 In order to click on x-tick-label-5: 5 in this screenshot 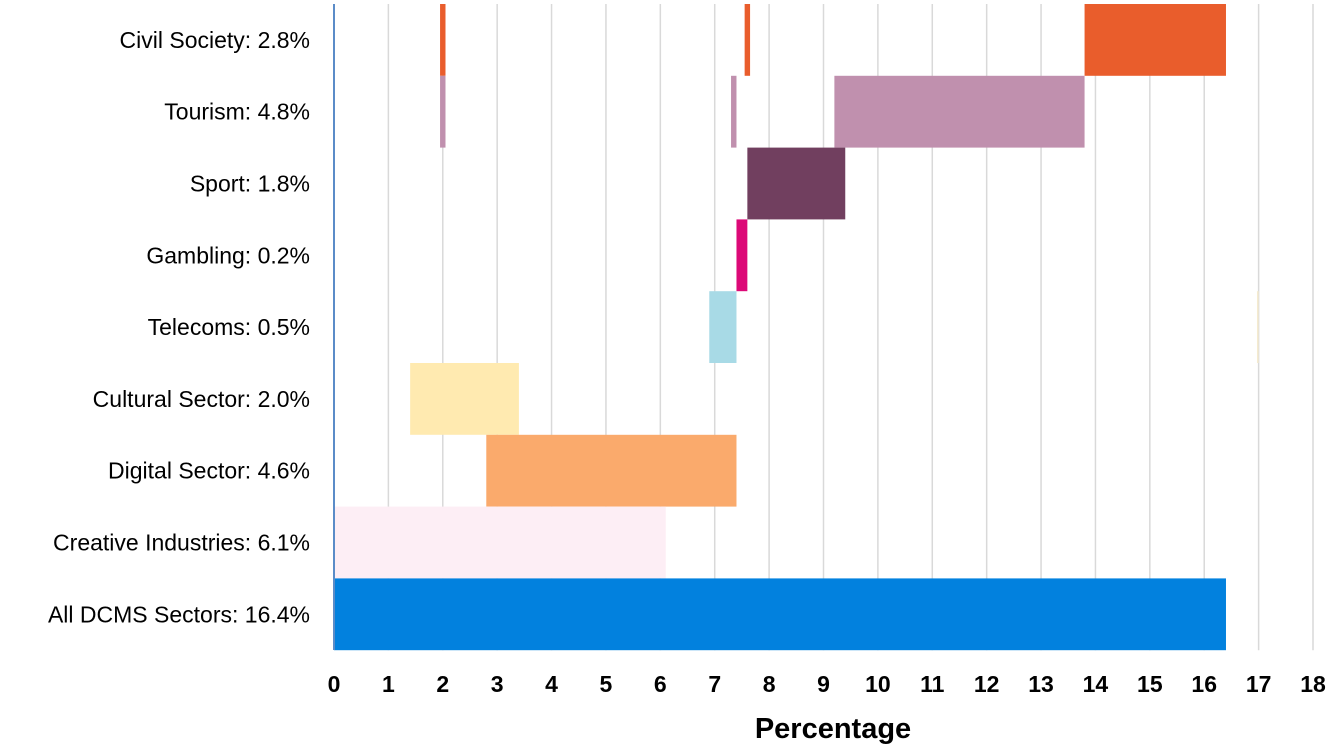, I will do `click(606, 684)`.